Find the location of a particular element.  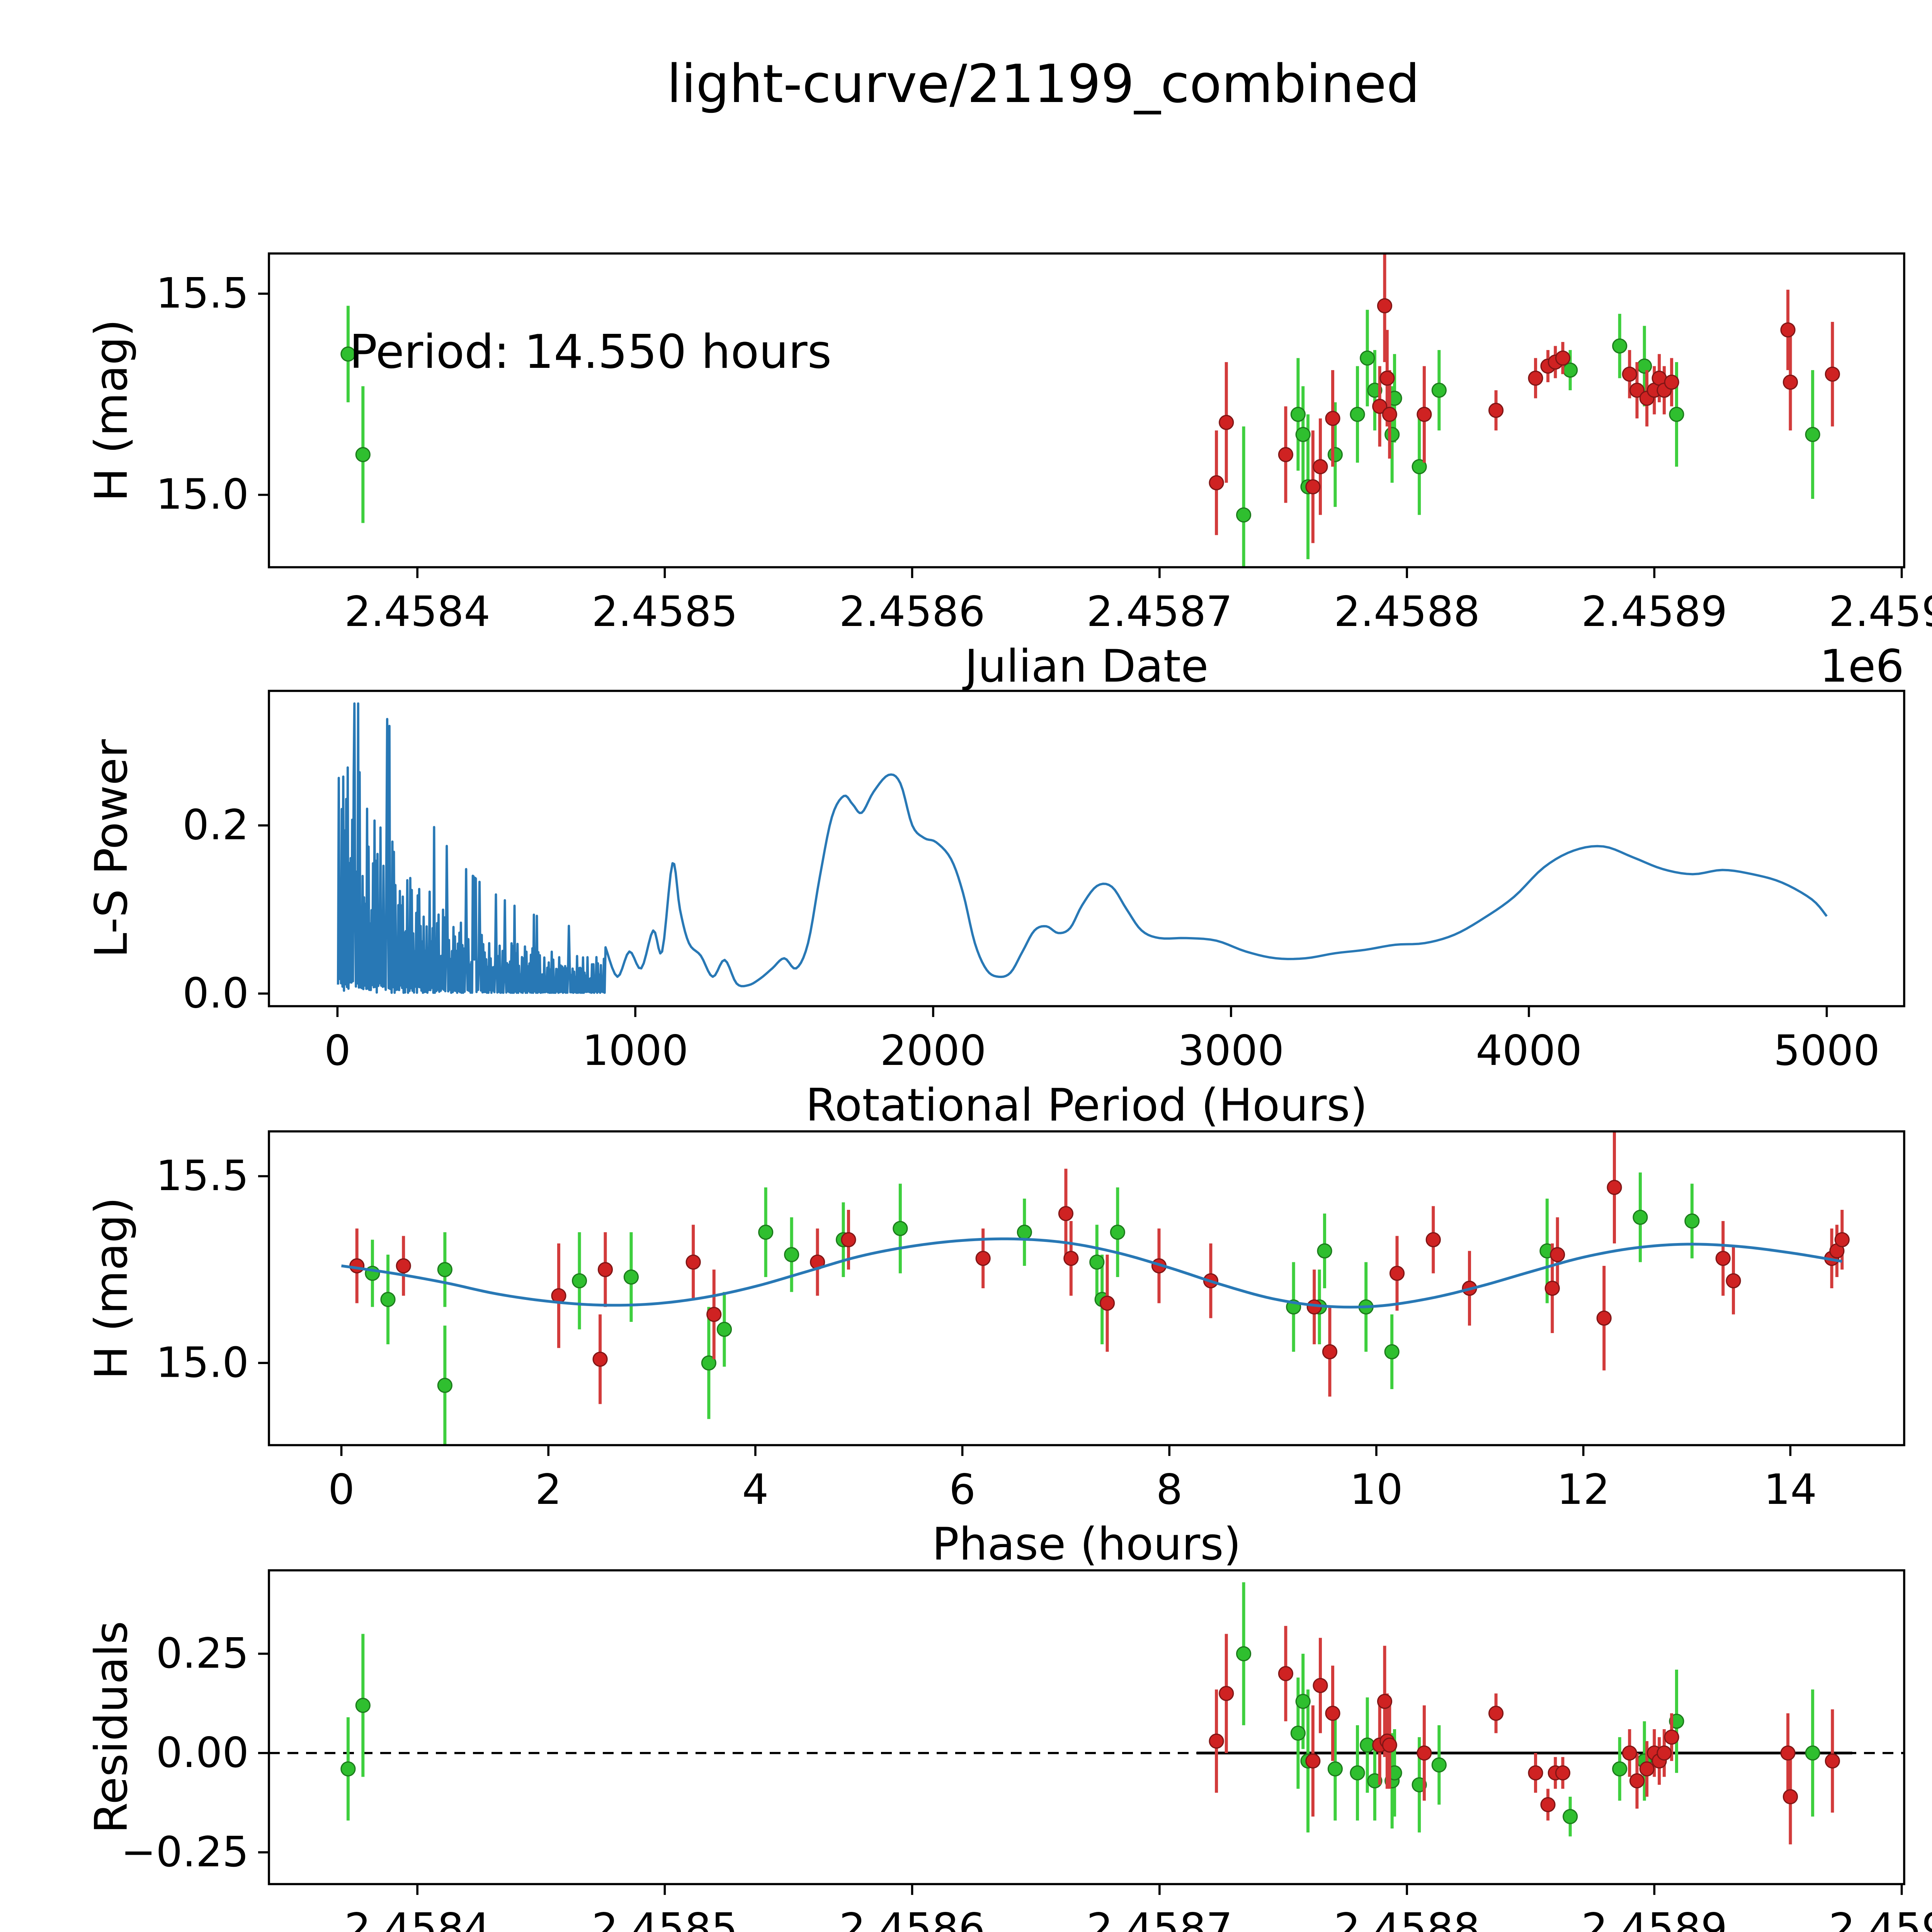

series-green is located at coordinates (1033, 1308).